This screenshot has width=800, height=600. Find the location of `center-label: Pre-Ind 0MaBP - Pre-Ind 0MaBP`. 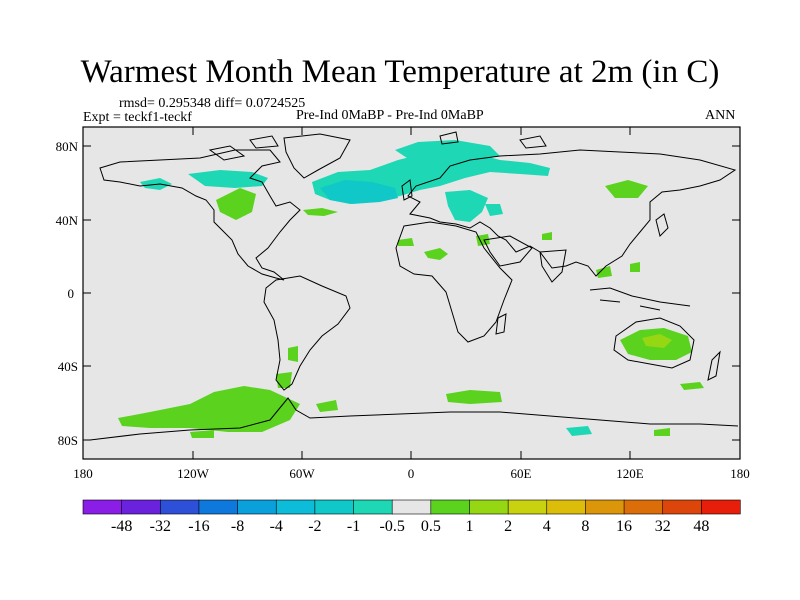

center-label: Pre-Ind 0MaBP - Pre-Ind 0MaBP is located at coordinates (390, 115).